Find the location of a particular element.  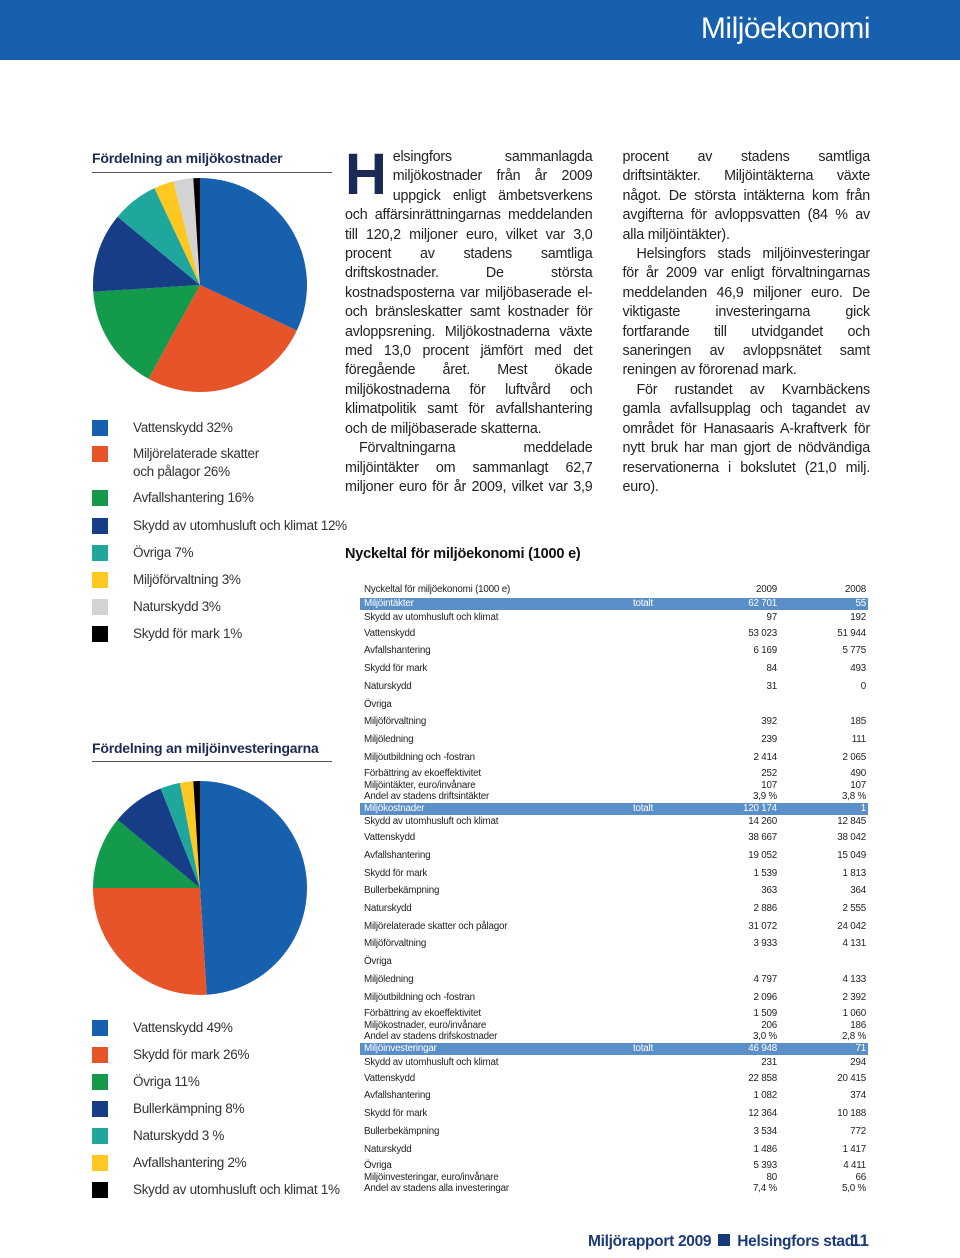

cell-2008: 1 813 is located at coordinates (854, 873).